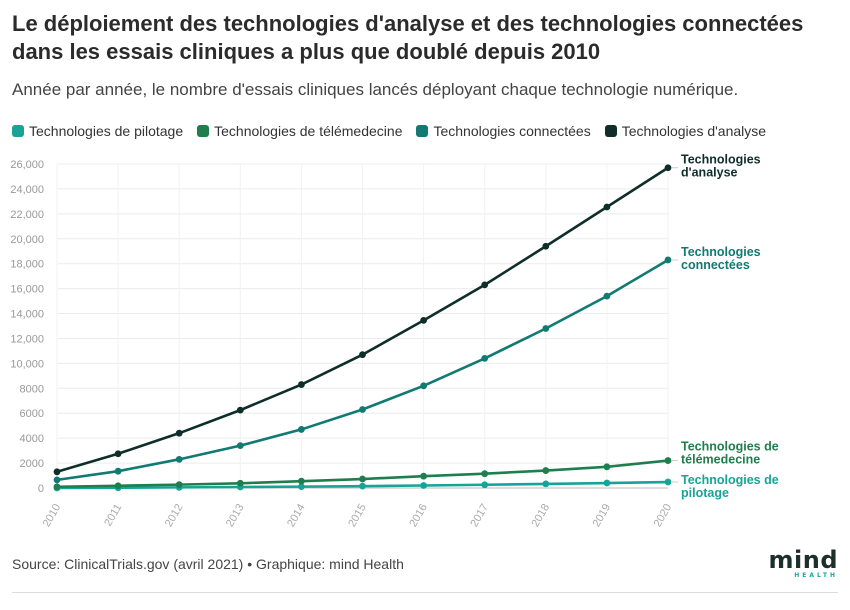 This screenshot has width=850, height=610. Describe the element at coordinates (721, 252) in the screenshot. I see `end-label-connectees: Technologies` at that location.